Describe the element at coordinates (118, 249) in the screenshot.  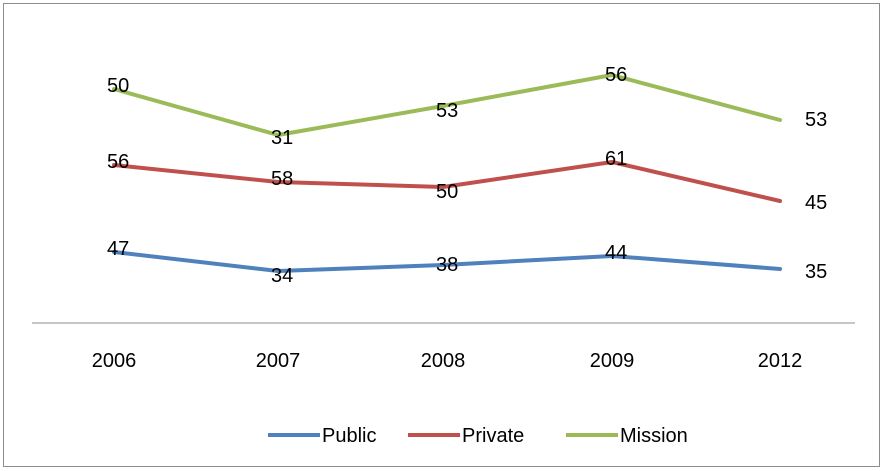
I see `data-label-public-2006: 47` at that location.